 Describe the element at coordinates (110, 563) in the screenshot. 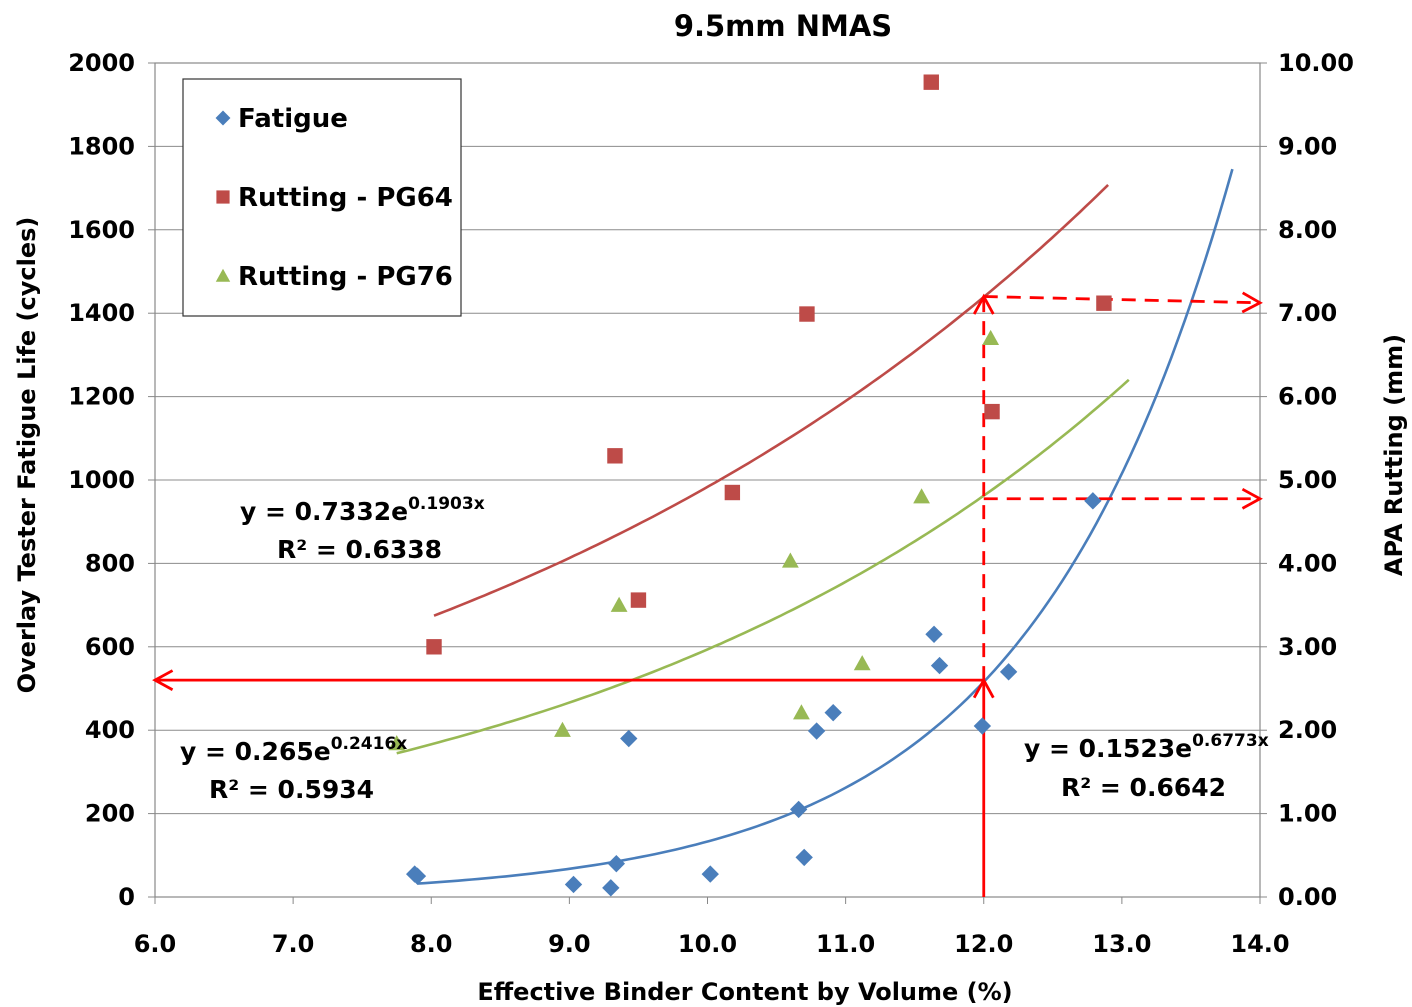

I see `y-left-tick-label: 800` at that location.